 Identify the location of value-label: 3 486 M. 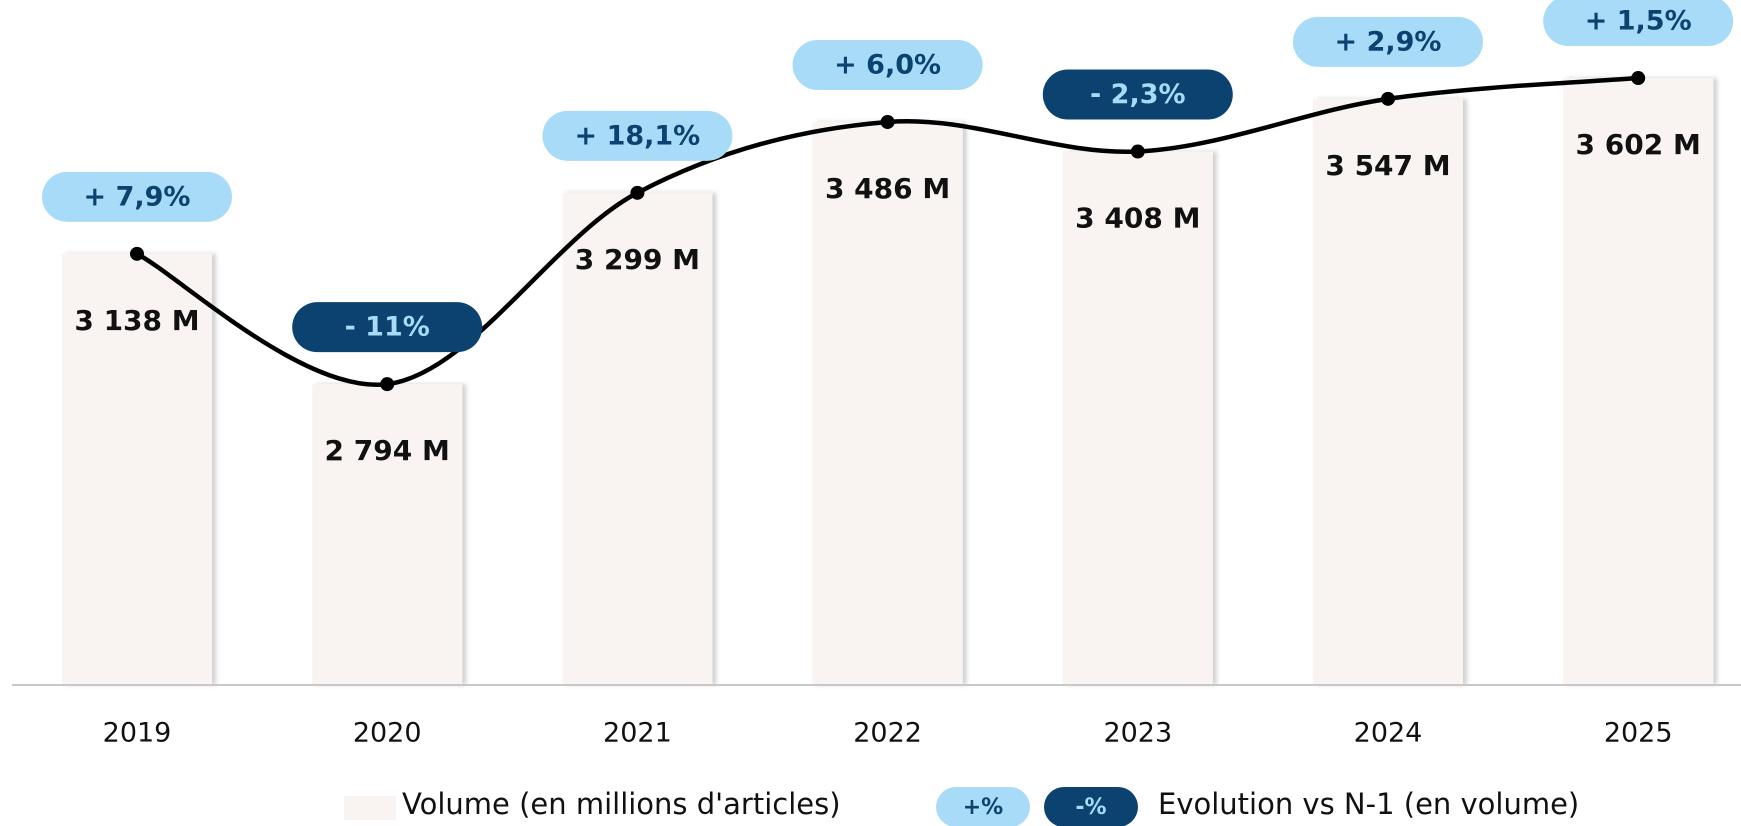
(887, 188).